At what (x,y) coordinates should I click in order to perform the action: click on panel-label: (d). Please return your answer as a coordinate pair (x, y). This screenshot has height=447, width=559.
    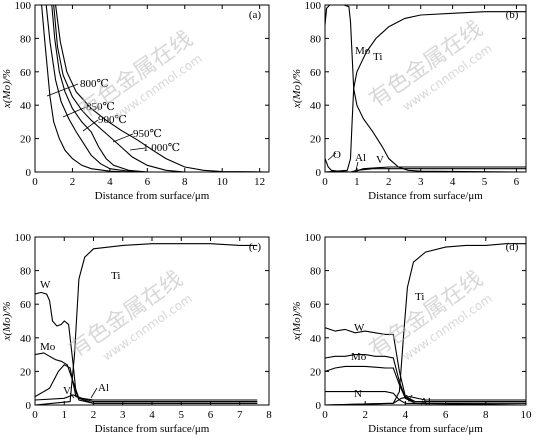
    Looking at the image, I should click on (512, 247).